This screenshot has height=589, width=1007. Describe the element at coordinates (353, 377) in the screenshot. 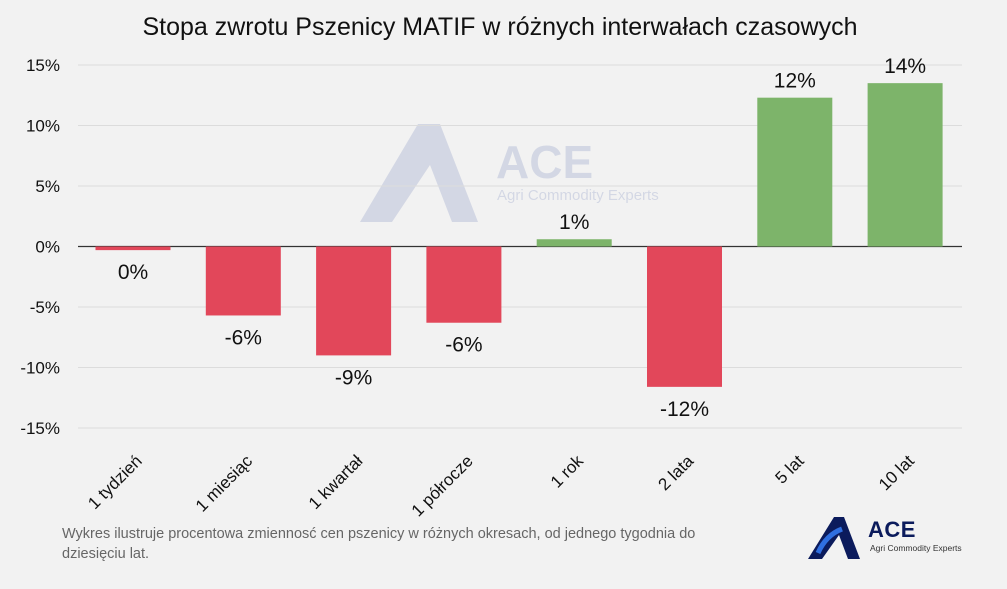

I see `bar-value-label: -9%` at that location.